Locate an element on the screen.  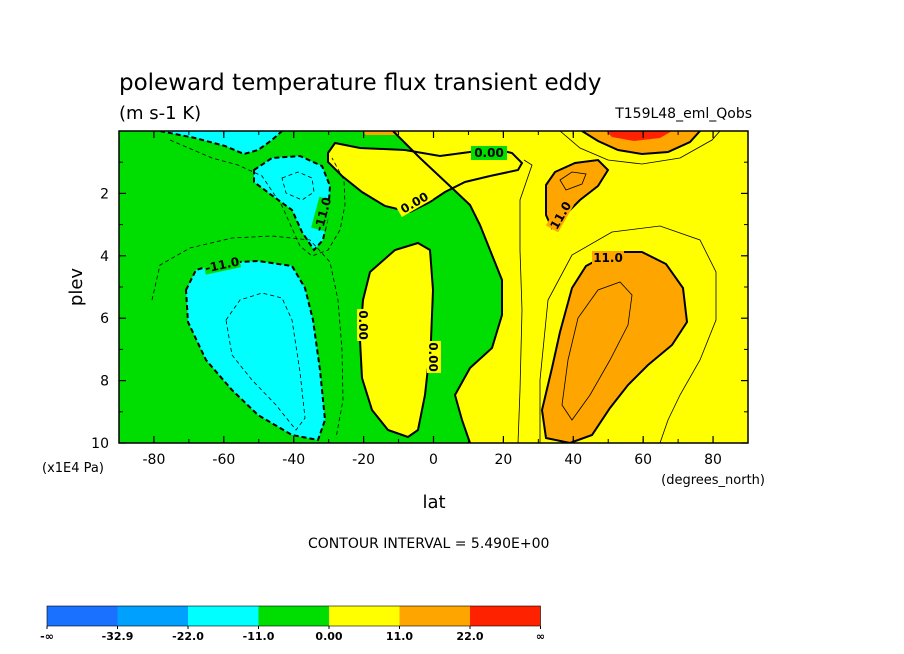
contour-label: 11.0 is located at coordinates (608, 258).